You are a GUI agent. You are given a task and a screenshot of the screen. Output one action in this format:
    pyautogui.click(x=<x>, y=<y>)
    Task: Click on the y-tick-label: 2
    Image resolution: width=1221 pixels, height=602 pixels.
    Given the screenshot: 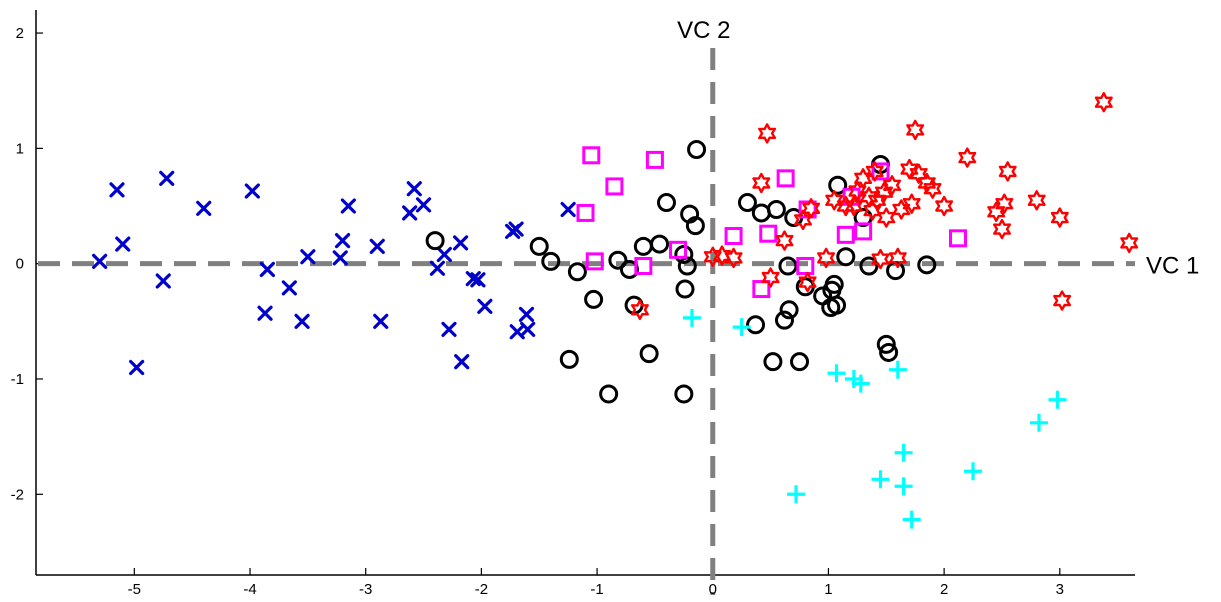 What is the action you would take?
    pyautogui.click(x=20, y=33)
    